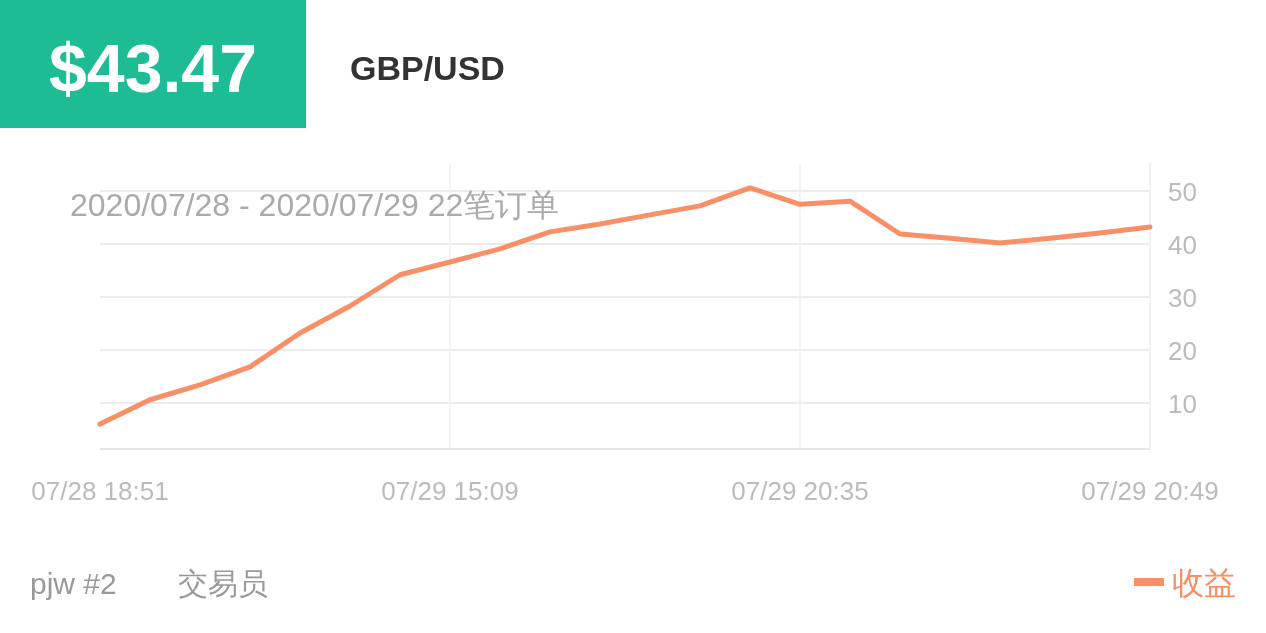 The width and height of the screenshot is (1266, 633). Describe the element at coordinates (1182, 245) in the screenshot. I see `y-tick-label: 40` at that location.